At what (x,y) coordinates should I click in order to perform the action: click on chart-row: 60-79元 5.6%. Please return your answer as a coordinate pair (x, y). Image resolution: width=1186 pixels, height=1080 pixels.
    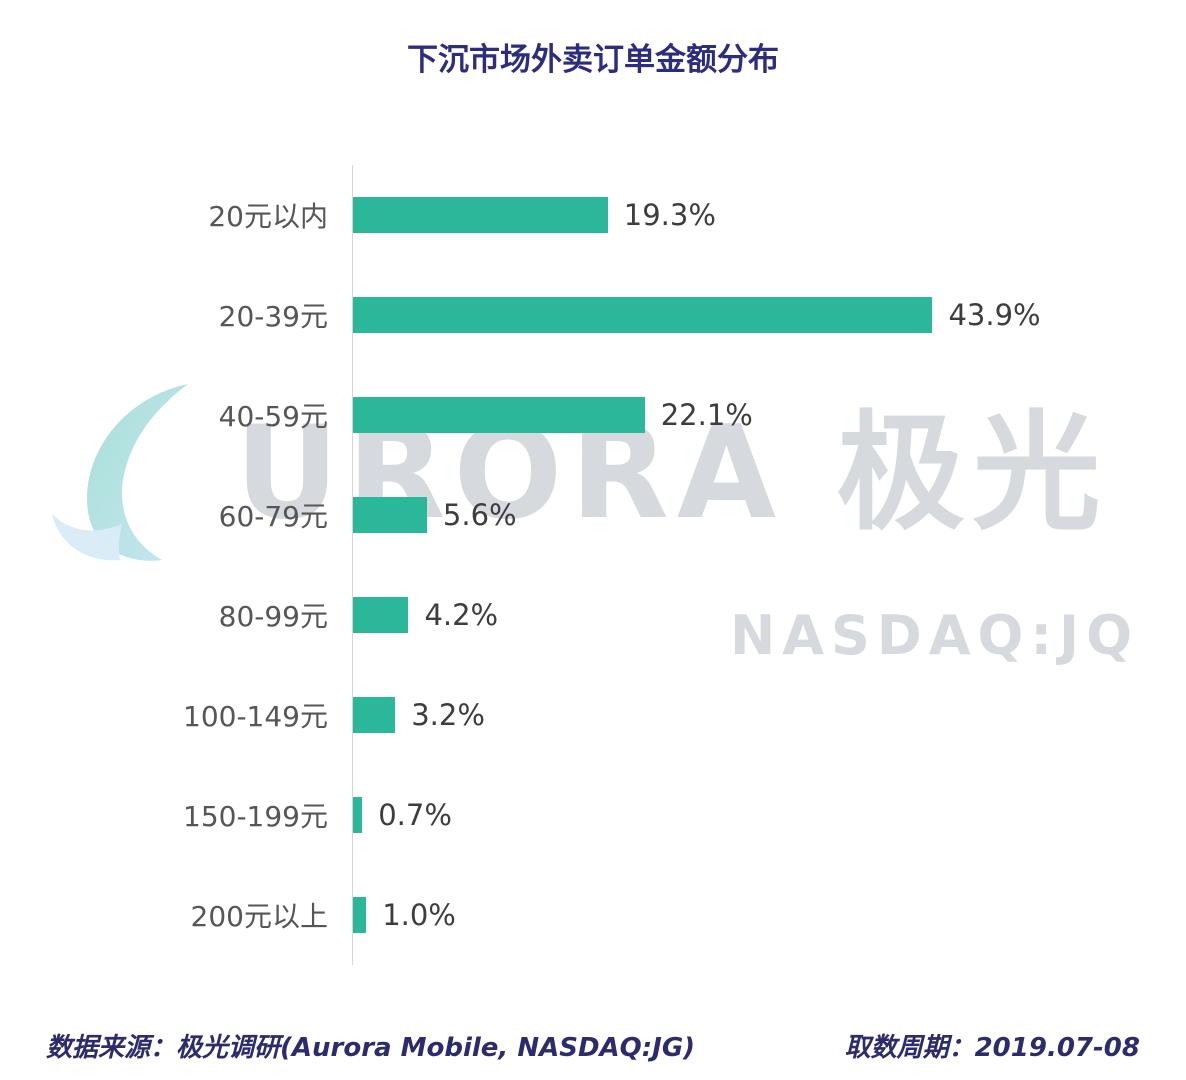
    Looking at the image, I should click on (593, 515).